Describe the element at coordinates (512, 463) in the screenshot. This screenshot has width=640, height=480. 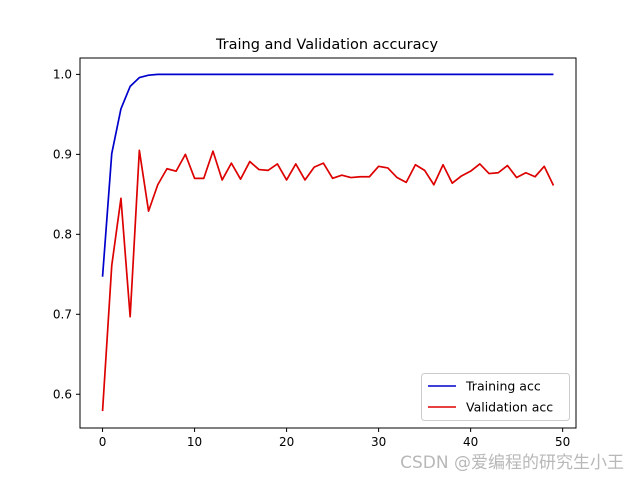
I see `watermark-text: CSDN @爱编程的研究生小王` at that location.